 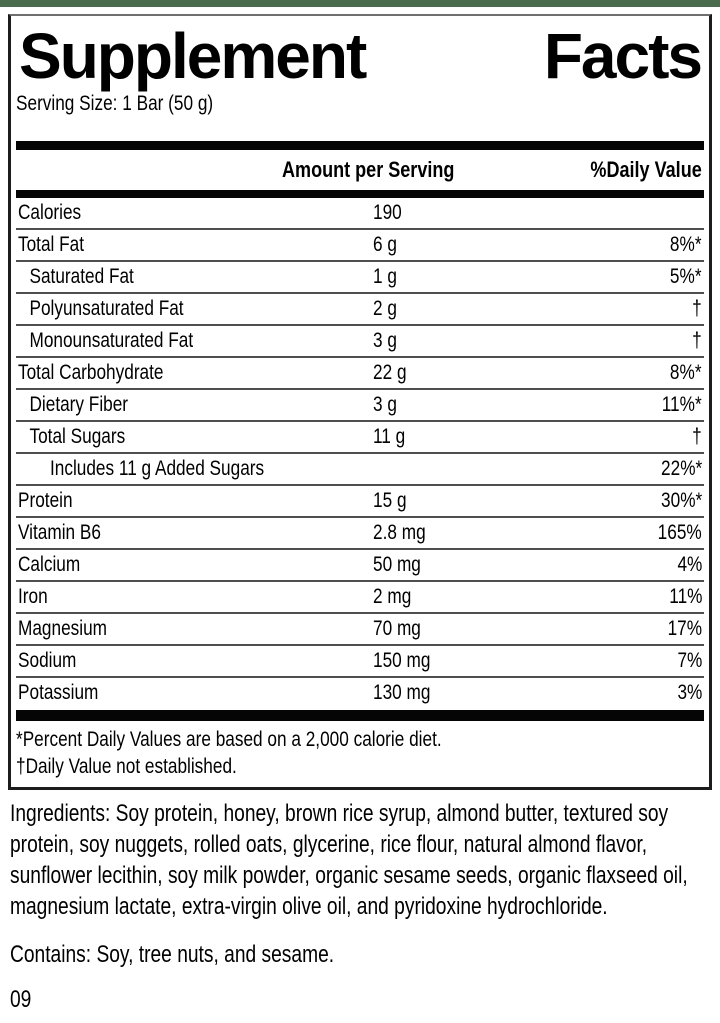 I want to click on nutrient-amount: 70 mg, so click(x=397, y=628).